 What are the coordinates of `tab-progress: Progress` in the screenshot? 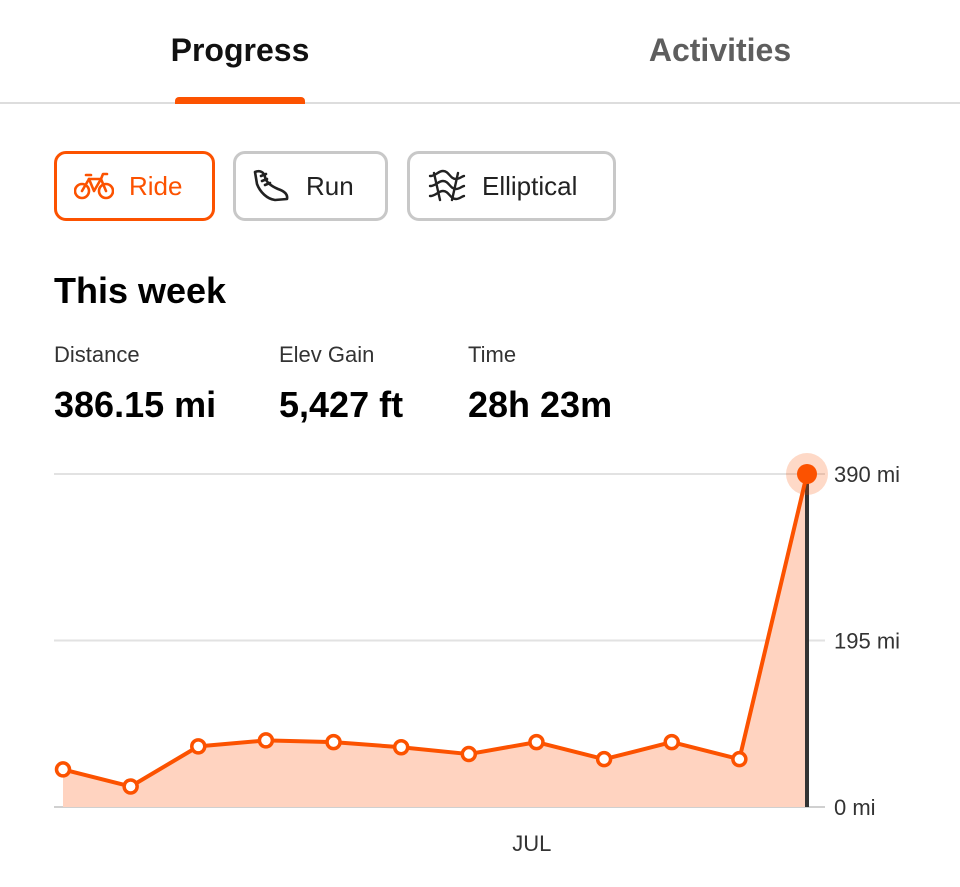 It's located at (240, 49).